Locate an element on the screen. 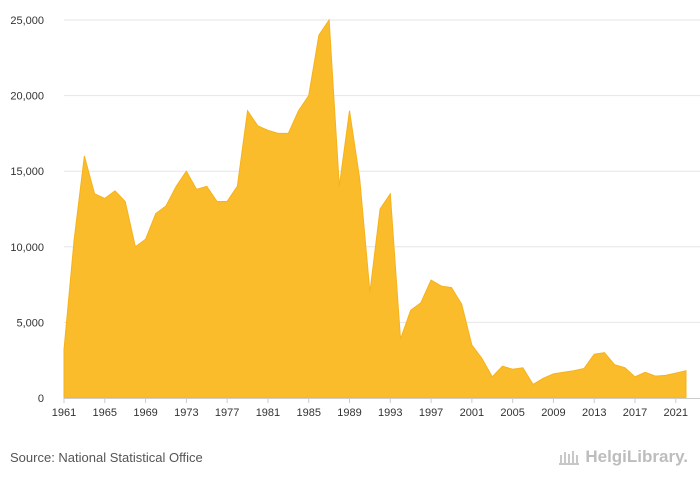 The image size is (700, 483). x-tick-label: 1965 is located at coordinates (105, 413).